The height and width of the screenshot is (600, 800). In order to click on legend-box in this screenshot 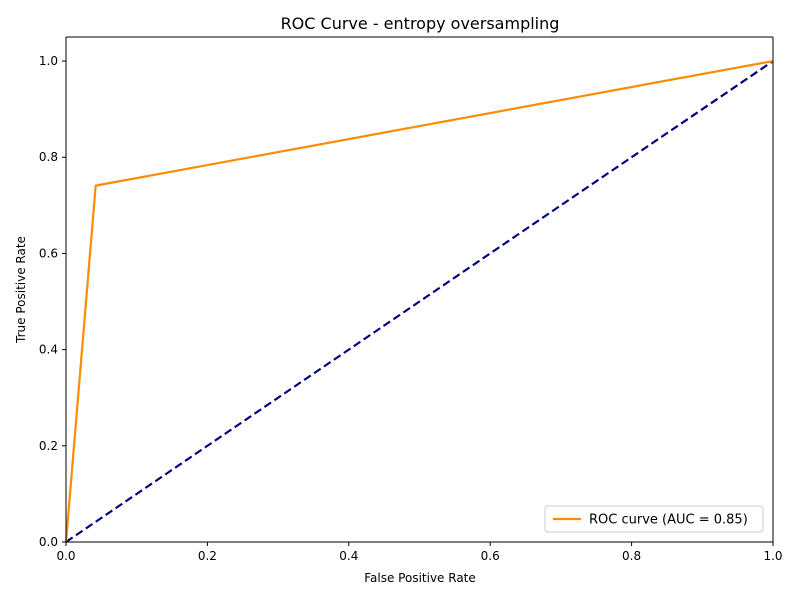, I will do `click(654, 519)`.